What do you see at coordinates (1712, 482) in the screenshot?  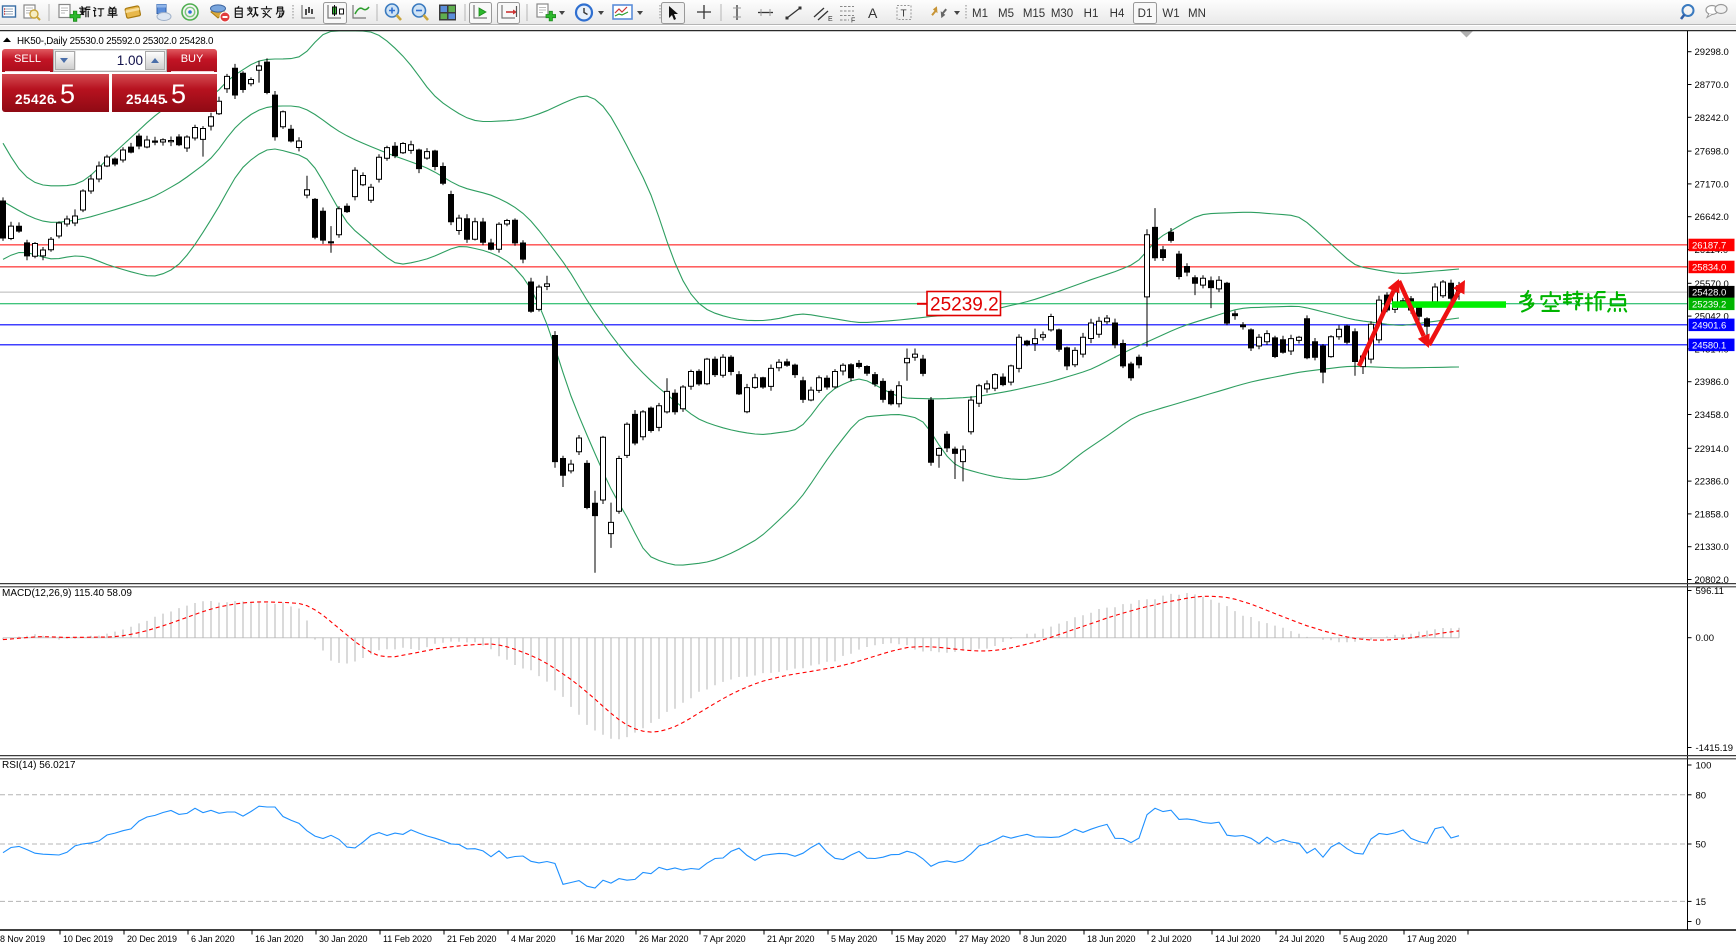 I see `svg-text: 22386.0` at bounding box center [1712, 482].